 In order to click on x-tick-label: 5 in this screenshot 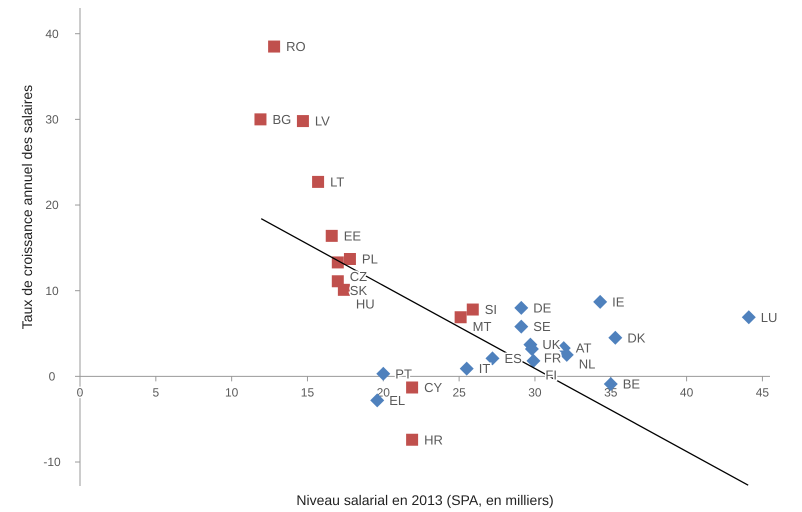, I will do `click(156, 392)`.